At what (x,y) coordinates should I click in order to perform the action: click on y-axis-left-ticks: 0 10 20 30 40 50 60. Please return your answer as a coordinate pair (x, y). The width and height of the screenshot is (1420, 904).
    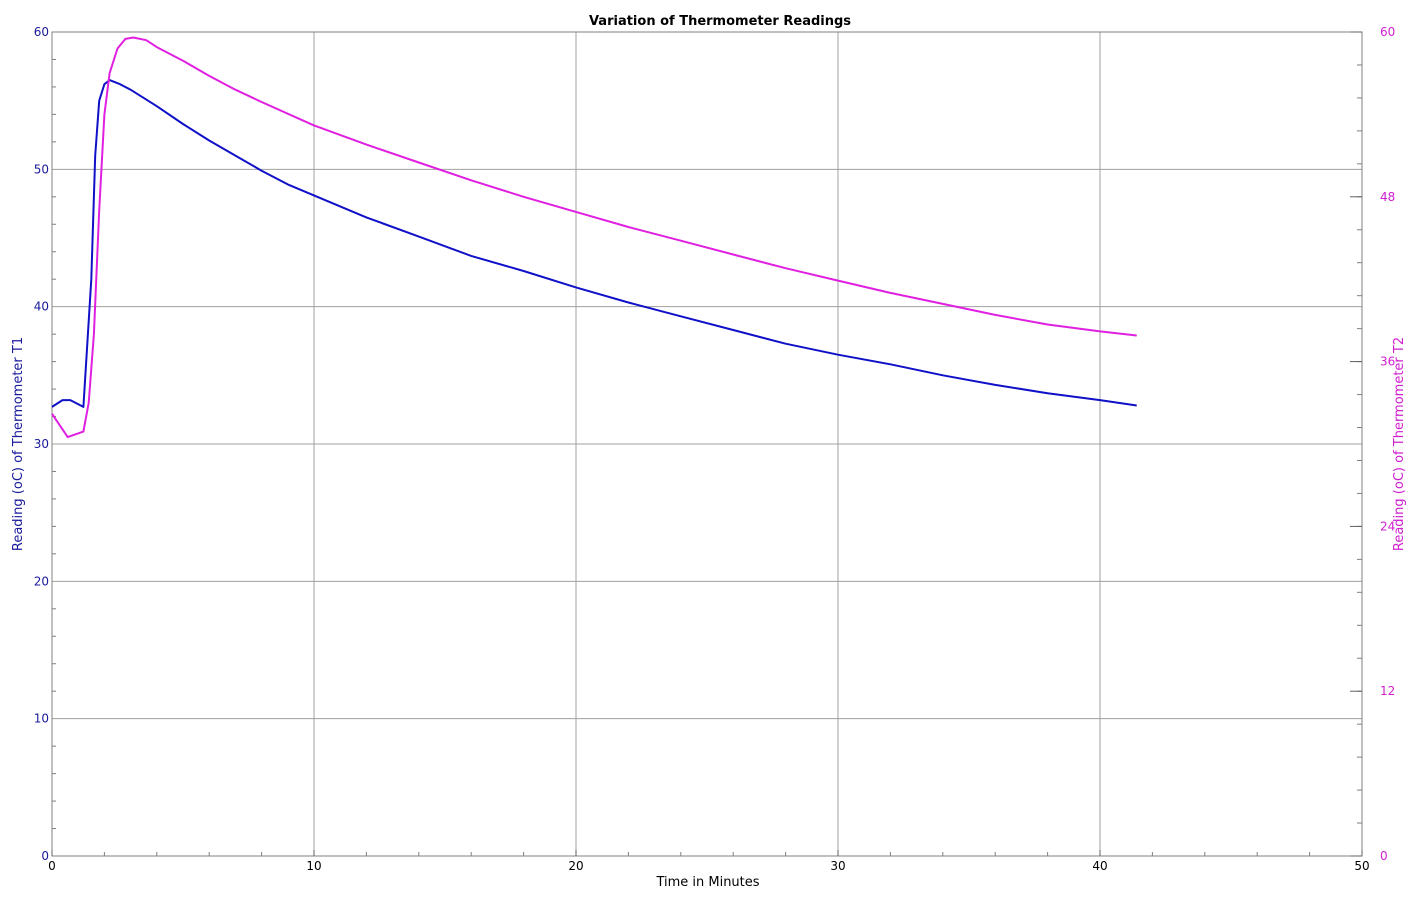
    Looking at the image, I should click on (41, 444).